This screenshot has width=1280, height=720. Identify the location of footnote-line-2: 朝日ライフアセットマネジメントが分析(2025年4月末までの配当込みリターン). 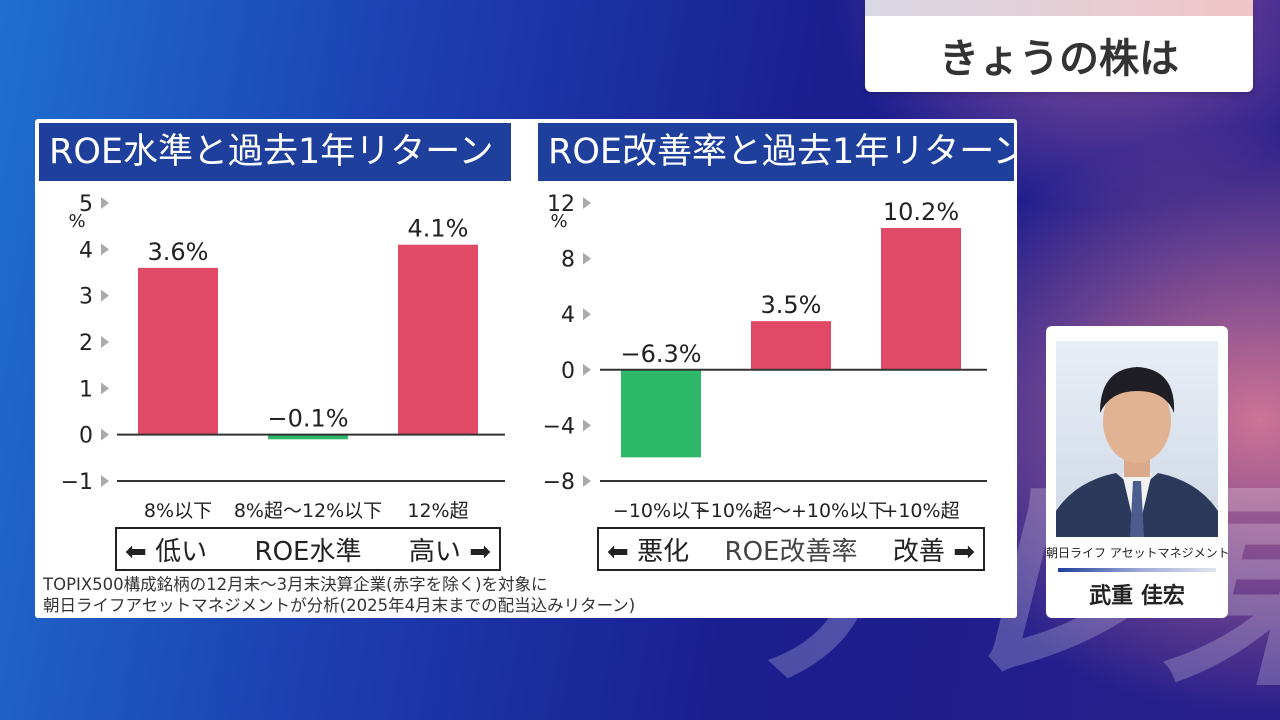
(339, 605).